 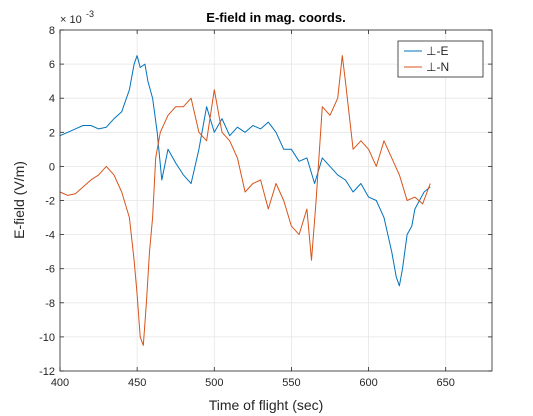 What do you see at coordinates (71, 20) in the screenshot?
I see `y-exponent-base: × 10` at bounding box center [71, 20].